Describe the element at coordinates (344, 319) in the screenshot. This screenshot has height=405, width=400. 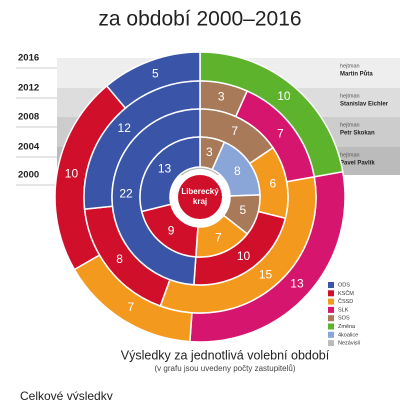
I see `legend-label: SOS` at that location.